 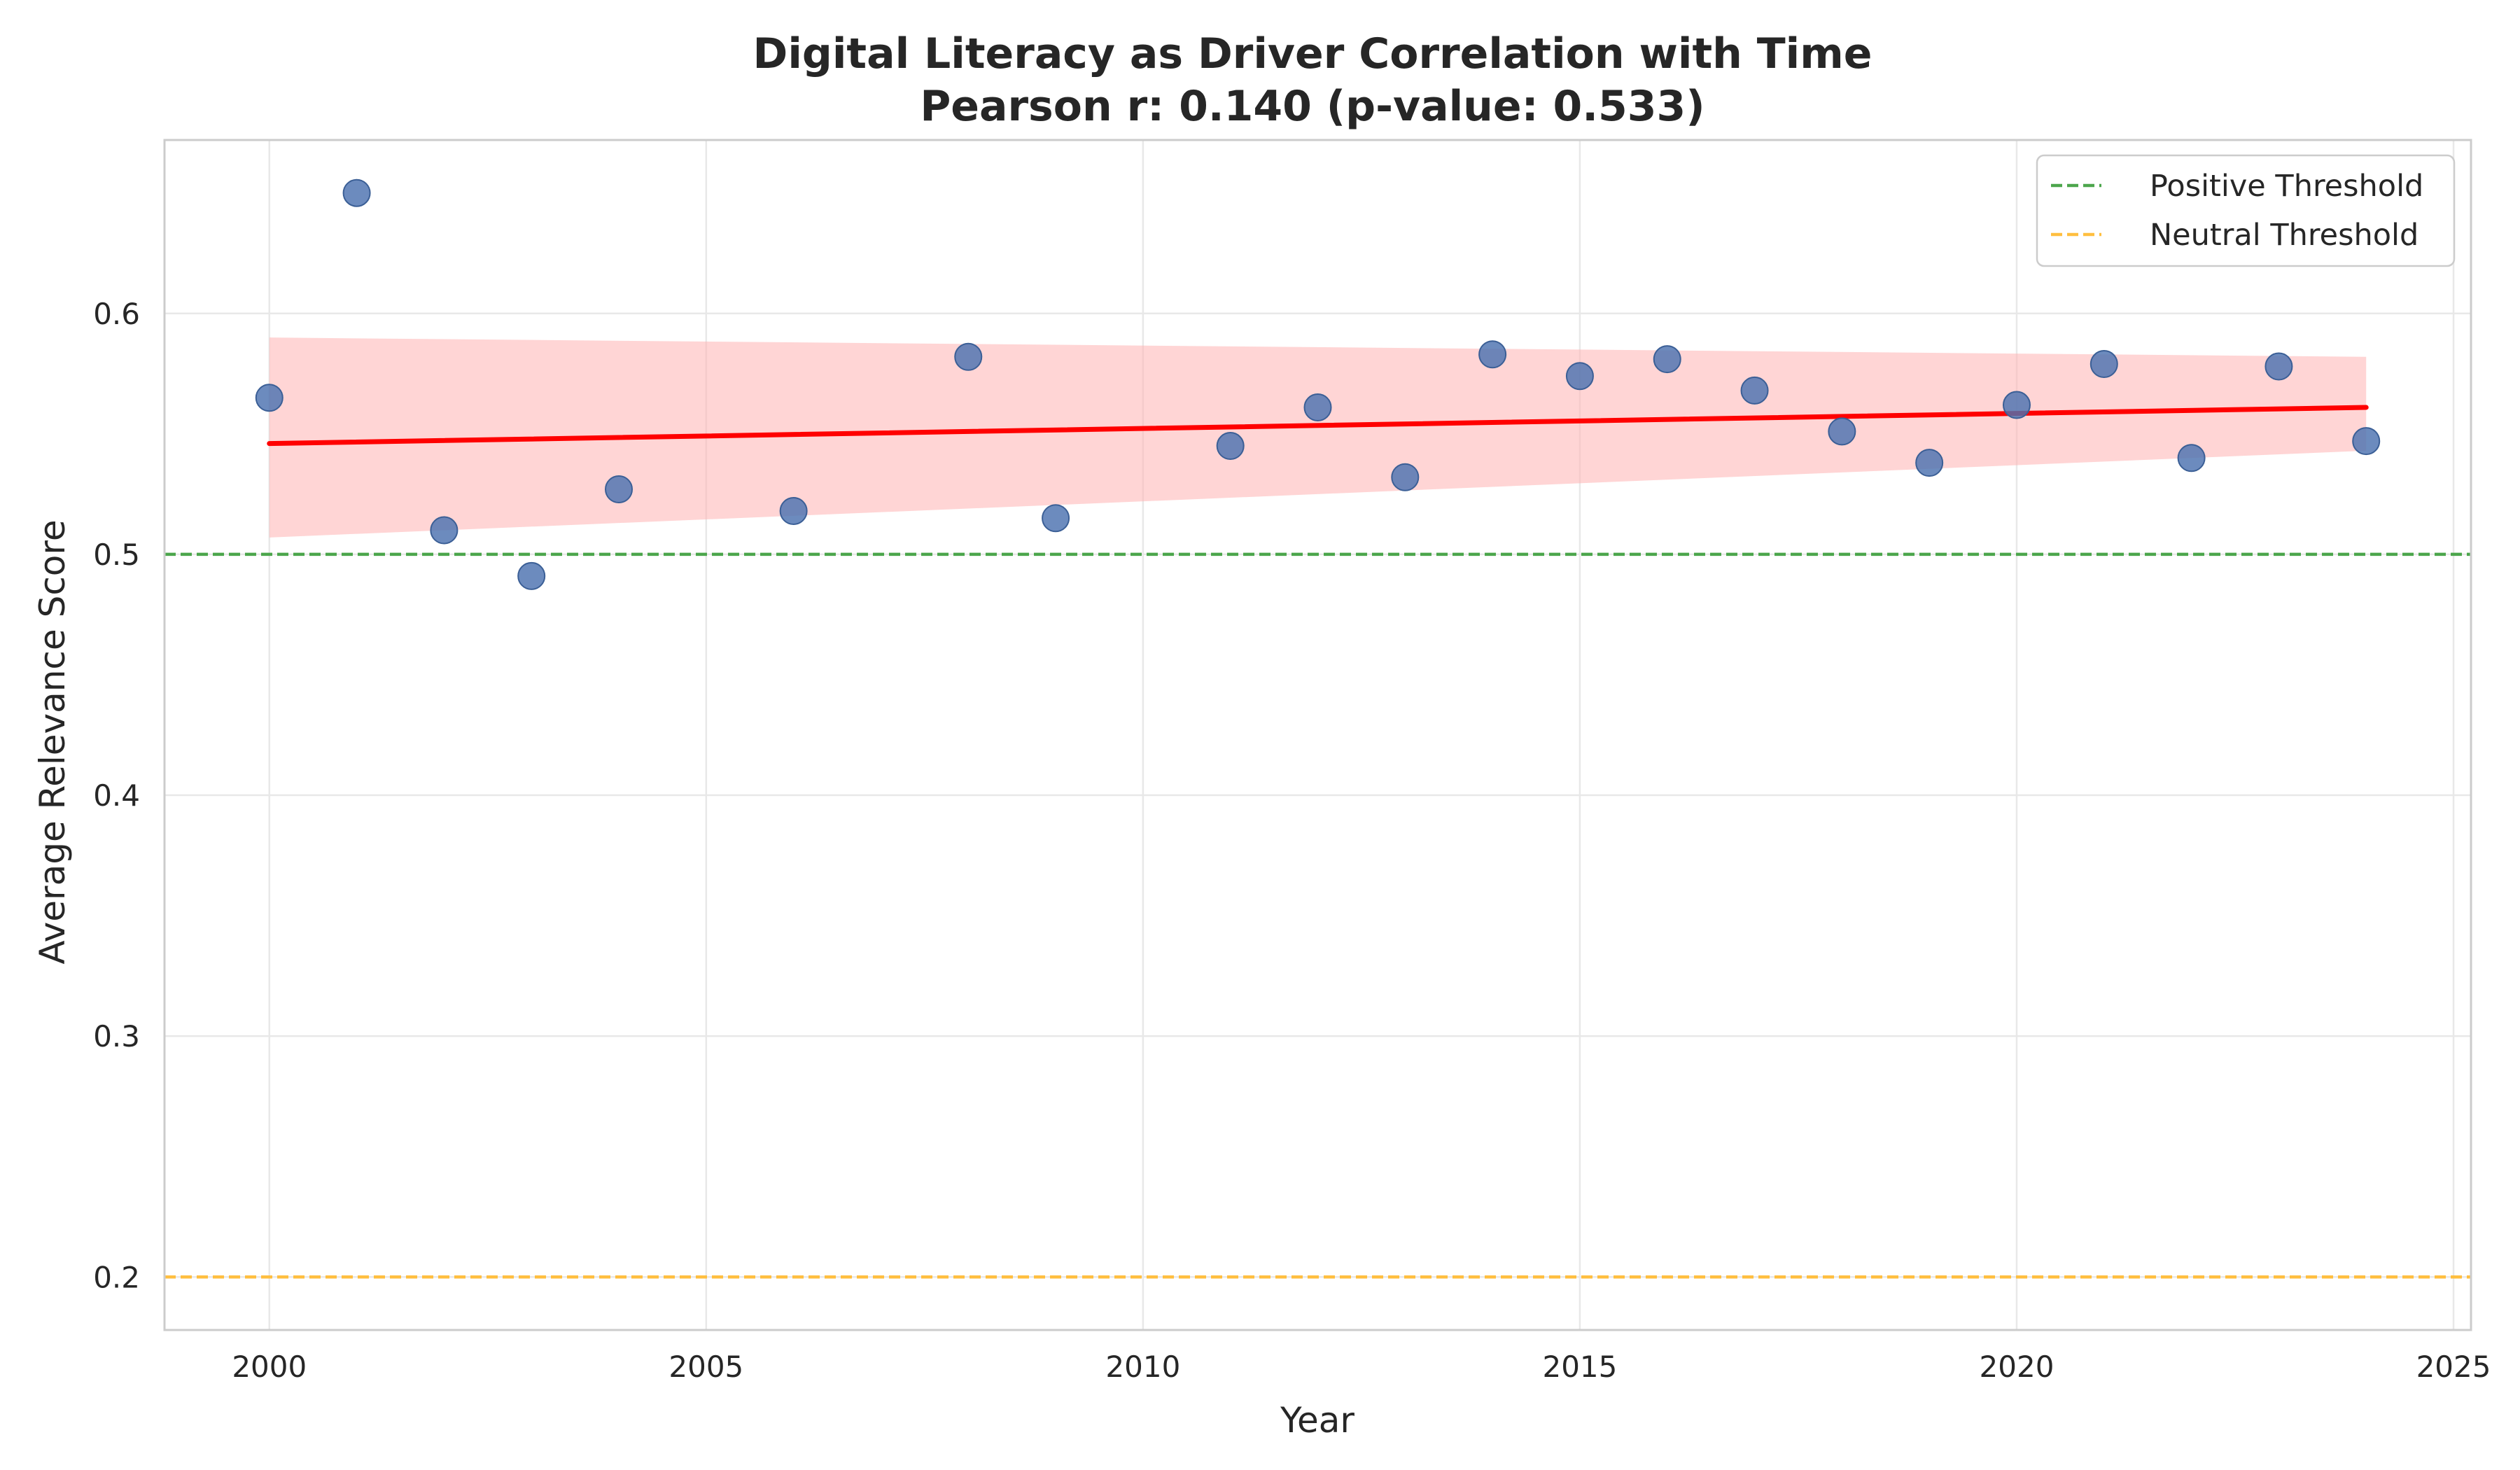 I want to click on y-axis-label: Average Relevance Score, so click(x=52, y=741).